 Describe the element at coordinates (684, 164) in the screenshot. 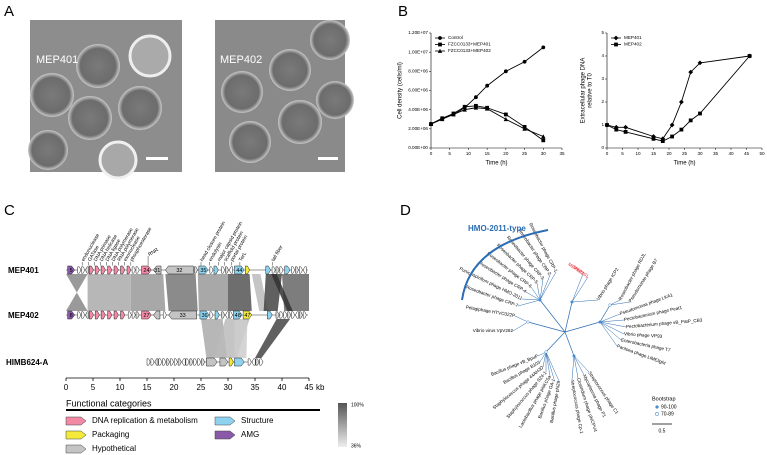

I see `x-axis-label: Time (h)` at that location.